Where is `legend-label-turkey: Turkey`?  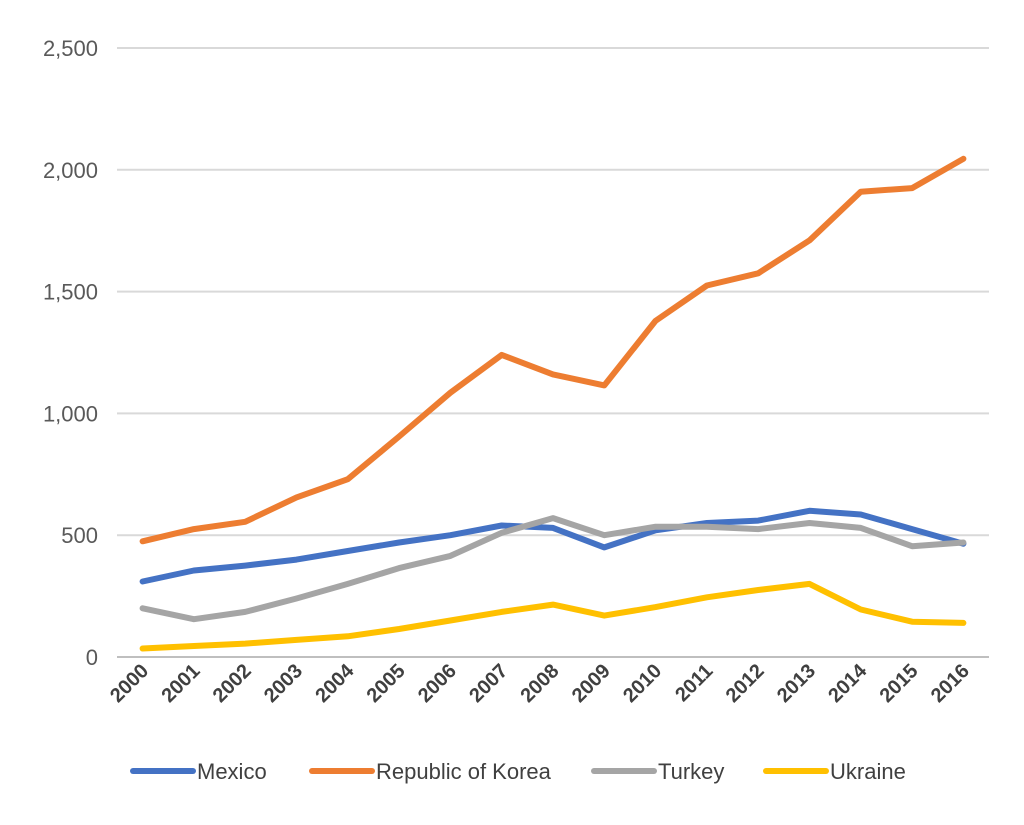
legend-label-turkey: Turkey is located at coordinates (691, 771).